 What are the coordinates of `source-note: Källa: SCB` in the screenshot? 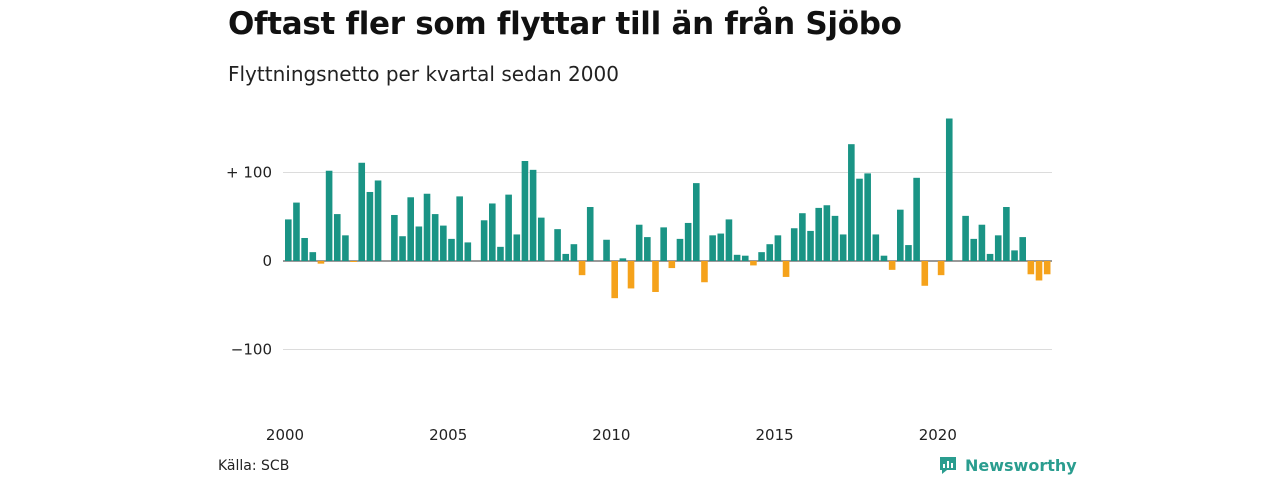 It's located at (254, 466).